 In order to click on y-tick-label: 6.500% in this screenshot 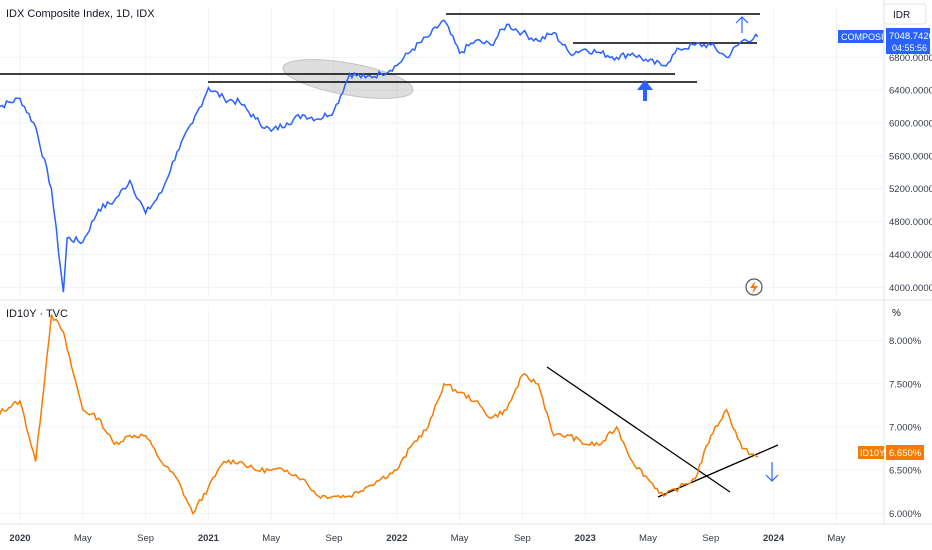, I will do `click(905, 471)`.